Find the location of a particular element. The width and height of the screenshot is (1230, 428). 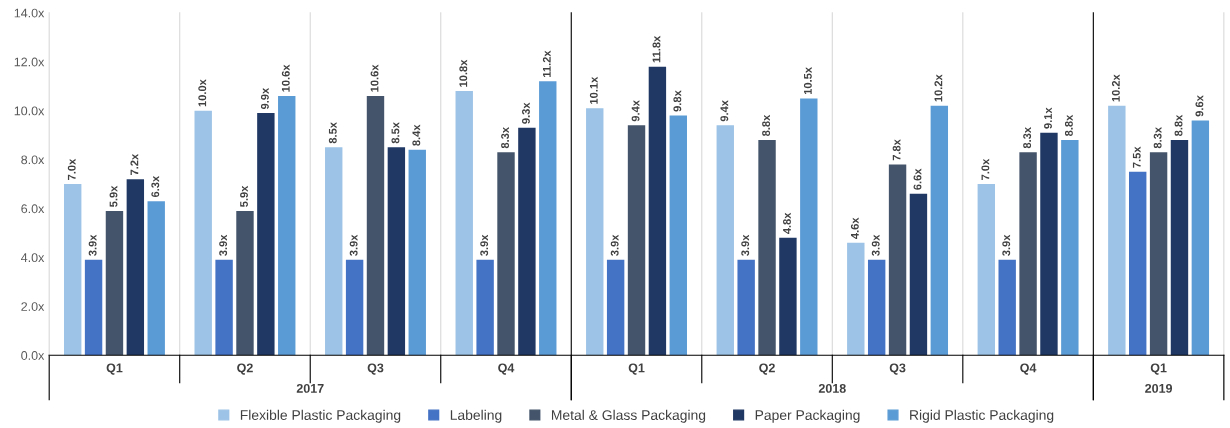

data-label: 10.1x is located at coordinates (593, 90).